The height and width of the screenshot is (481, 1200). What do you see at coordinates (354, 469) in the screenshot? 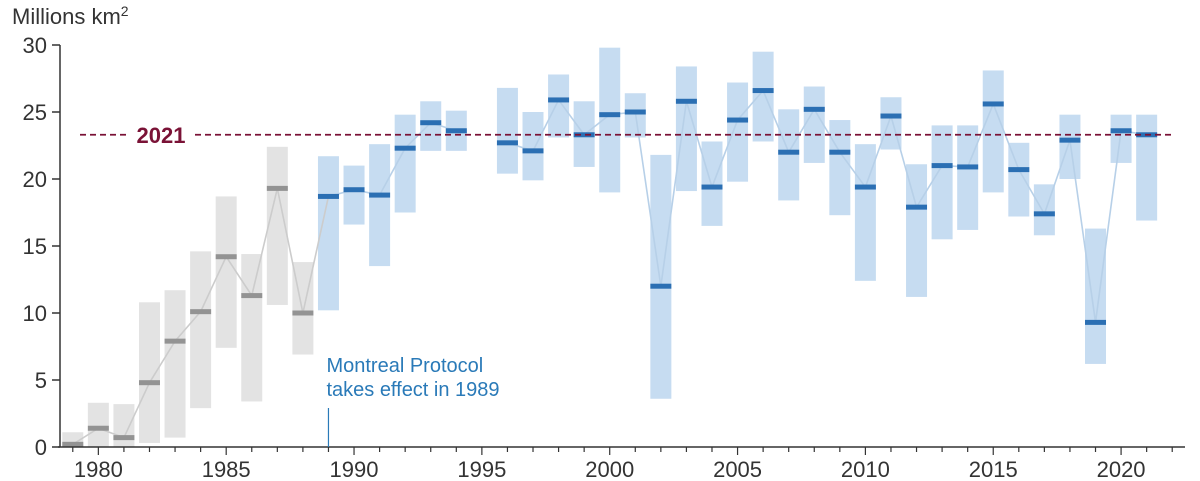
I see `x-tick-label-1990: 1990` at bounding box center [354, 469].